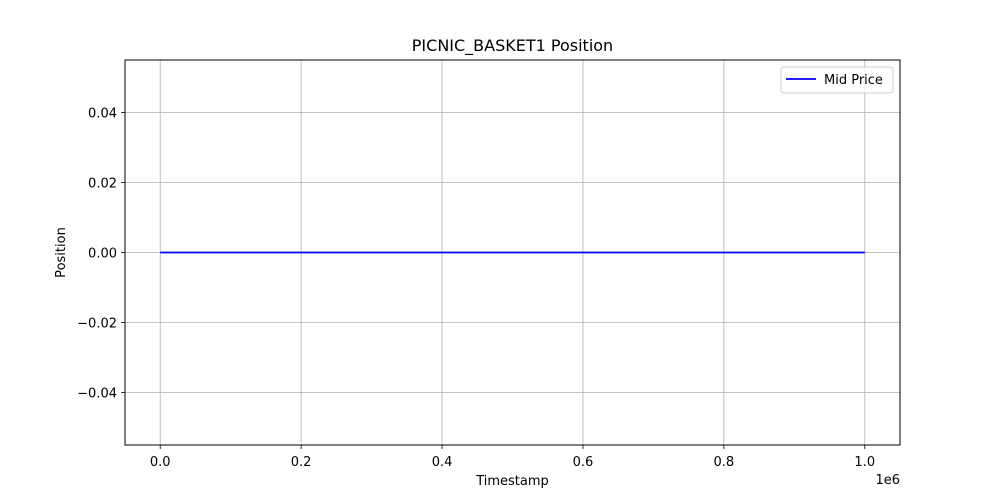 The image size is (1000, 500). I want to click on y-tick-label: 0.04, so click(102, 114).